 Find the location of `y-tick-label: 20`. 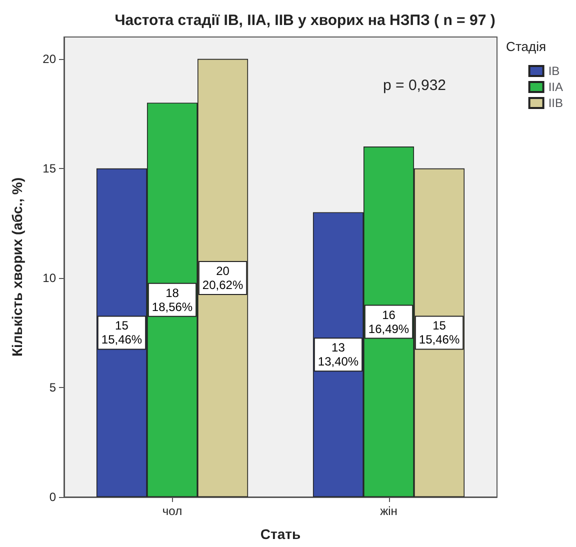

y-tick-label: 20 is located at coordinates (49, 59).